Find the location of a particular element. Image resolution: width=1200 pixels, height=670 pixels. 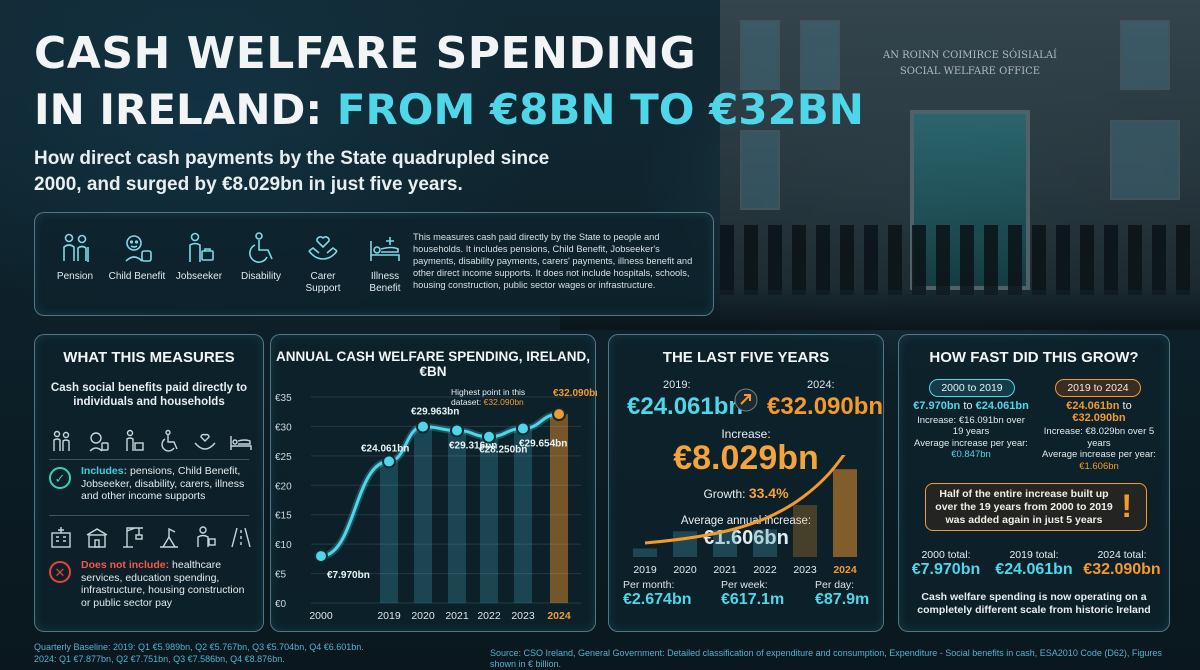

category-jobseeker: Jobseeker is located at coordinates (199, 257).